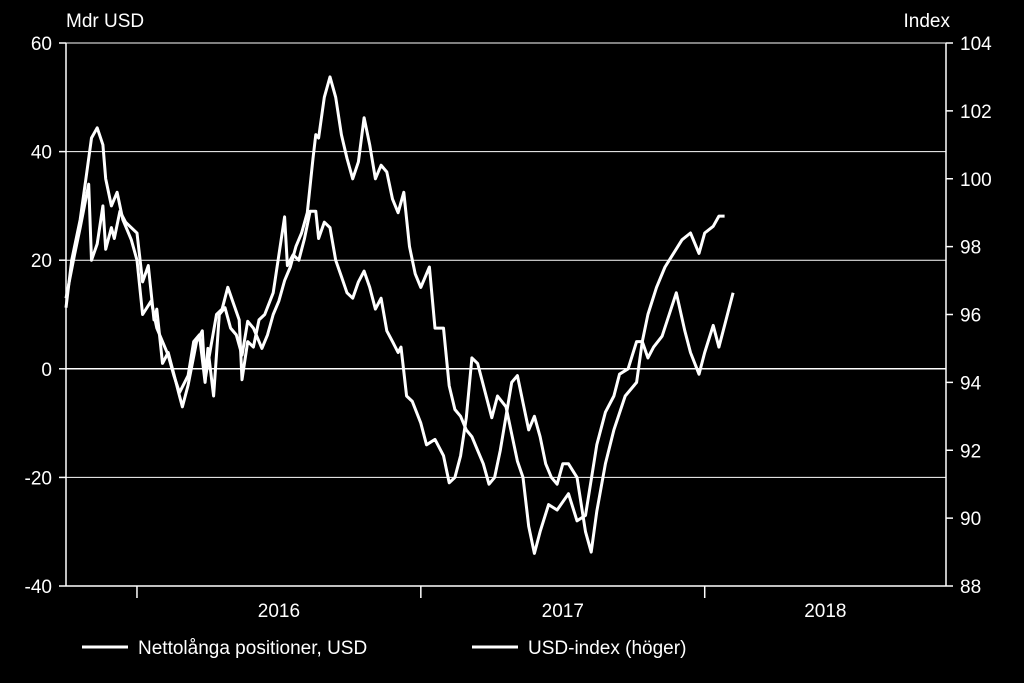 The width and height of the screenshot is (1024, 683). What do you see at coordinates (970, 519) in the screenshot?
I see `right-tick-label: 90` at bounding box center [970, 519].